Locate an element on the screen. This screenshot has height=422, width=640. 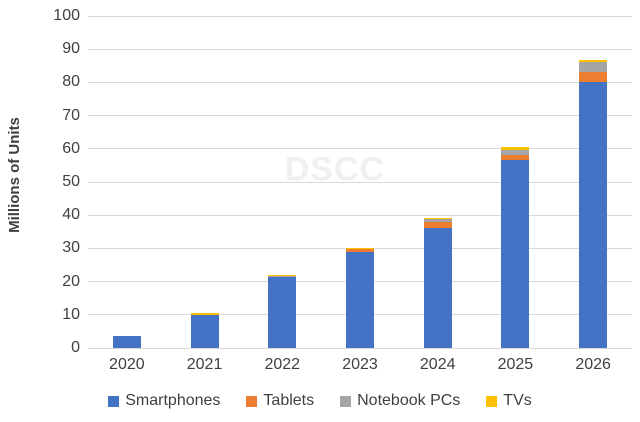
x-tick-label-2026: 2026 is located at coordinates (593, 364).